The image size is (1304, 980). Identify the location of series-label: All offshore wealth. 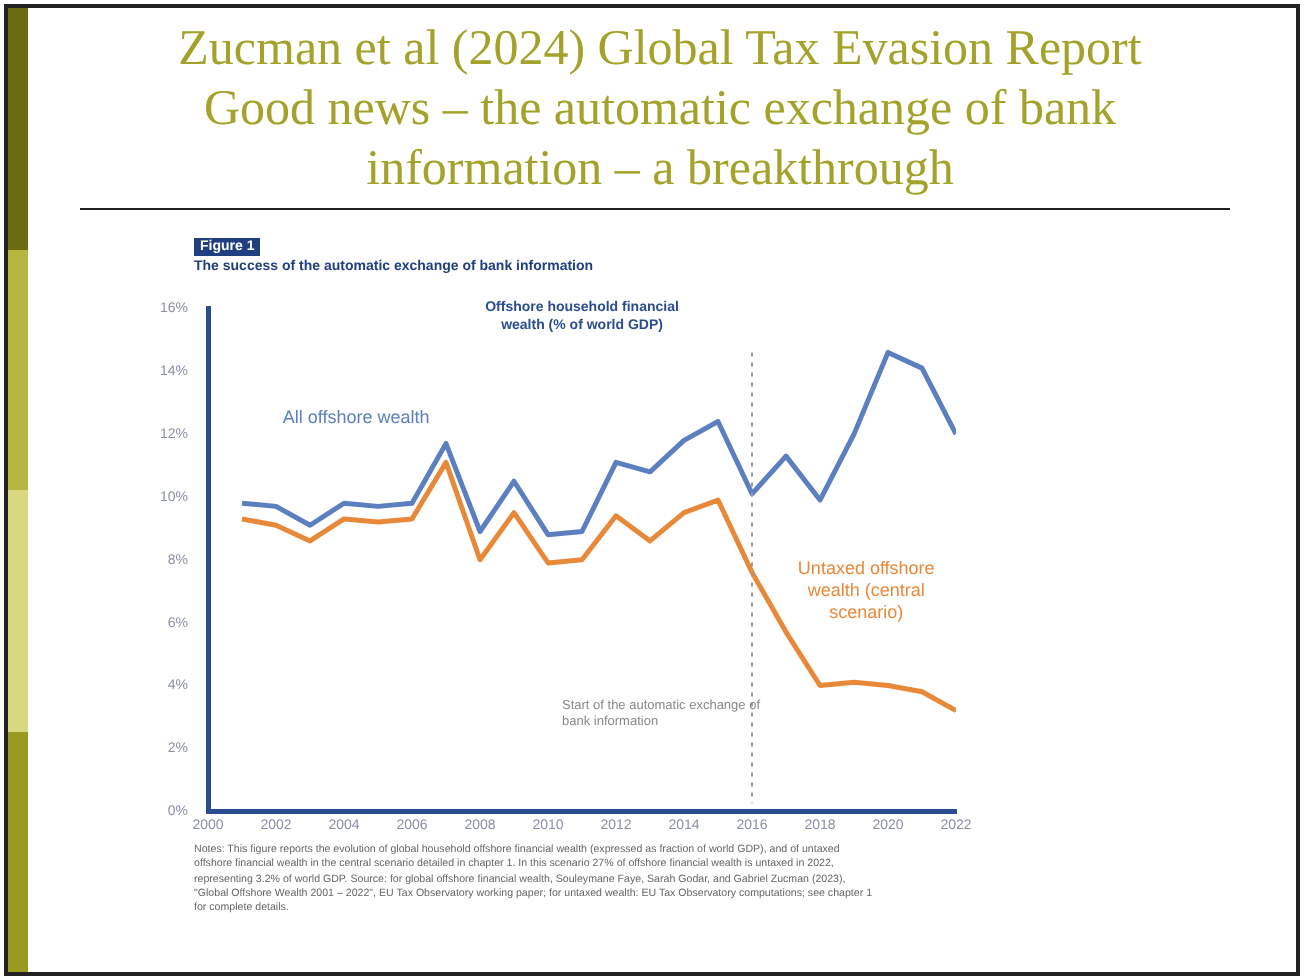
(356, 416).